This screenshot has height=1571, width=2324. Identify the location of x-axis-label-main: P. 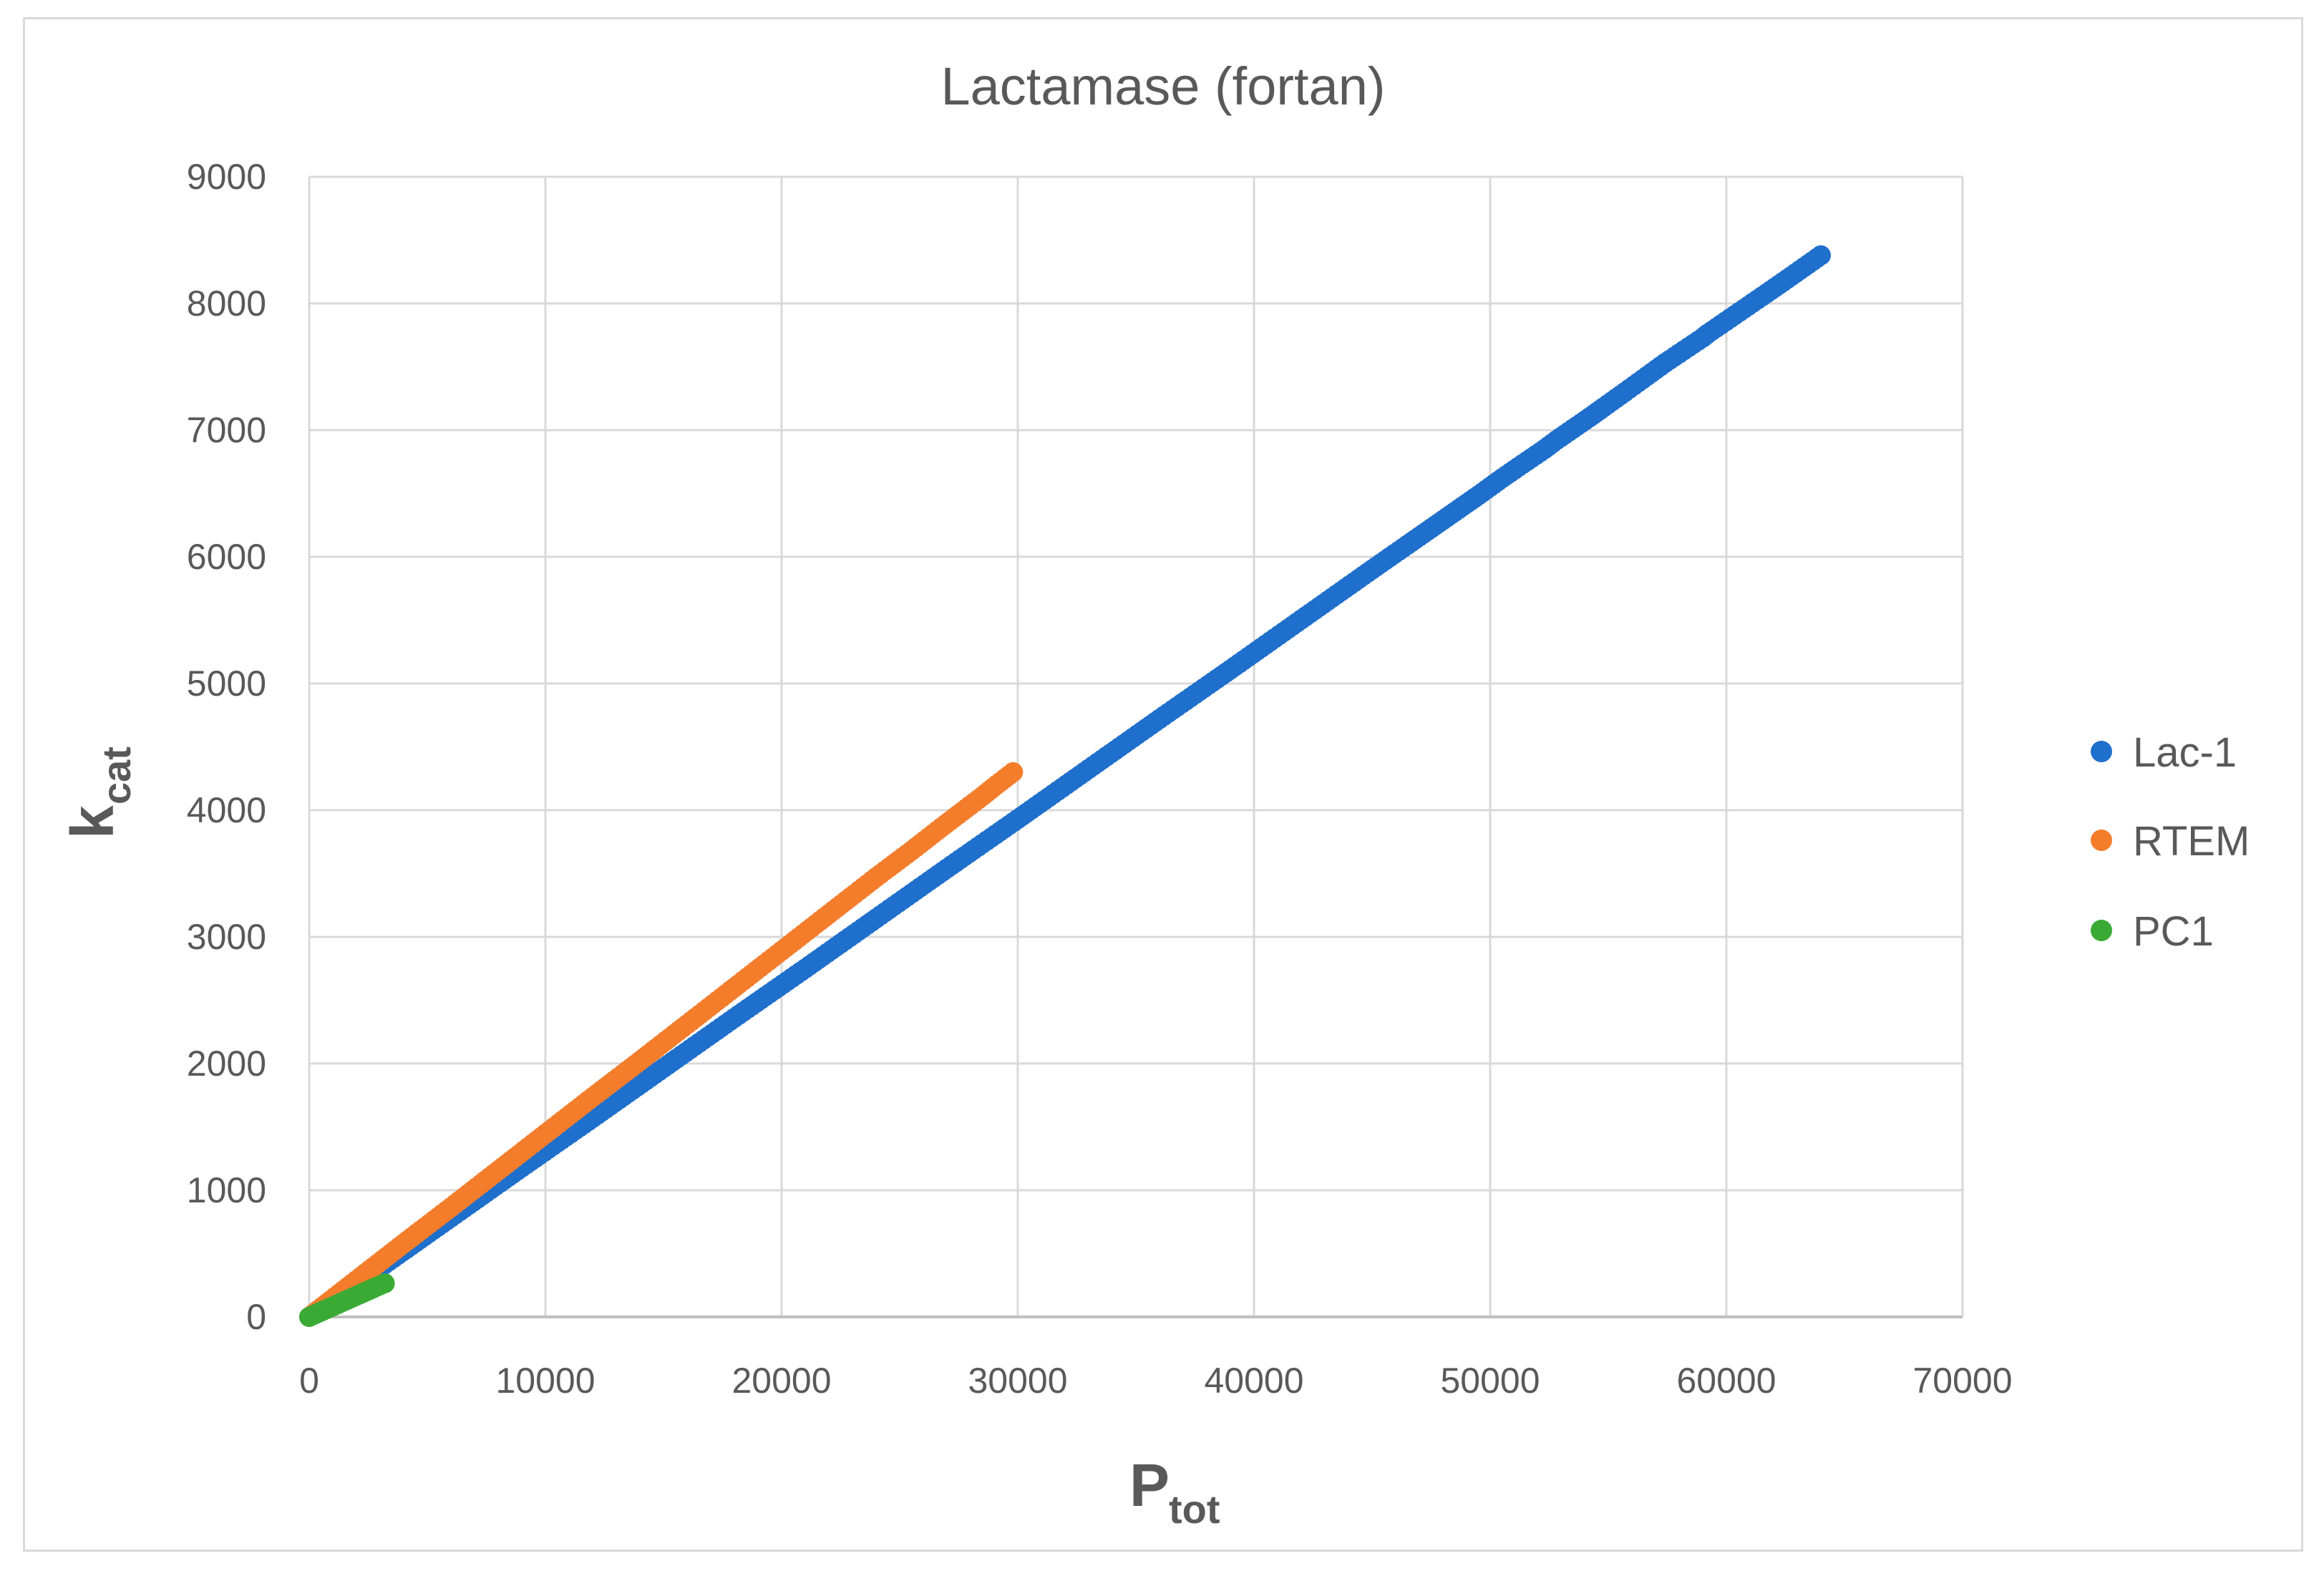
(1149, 1485).